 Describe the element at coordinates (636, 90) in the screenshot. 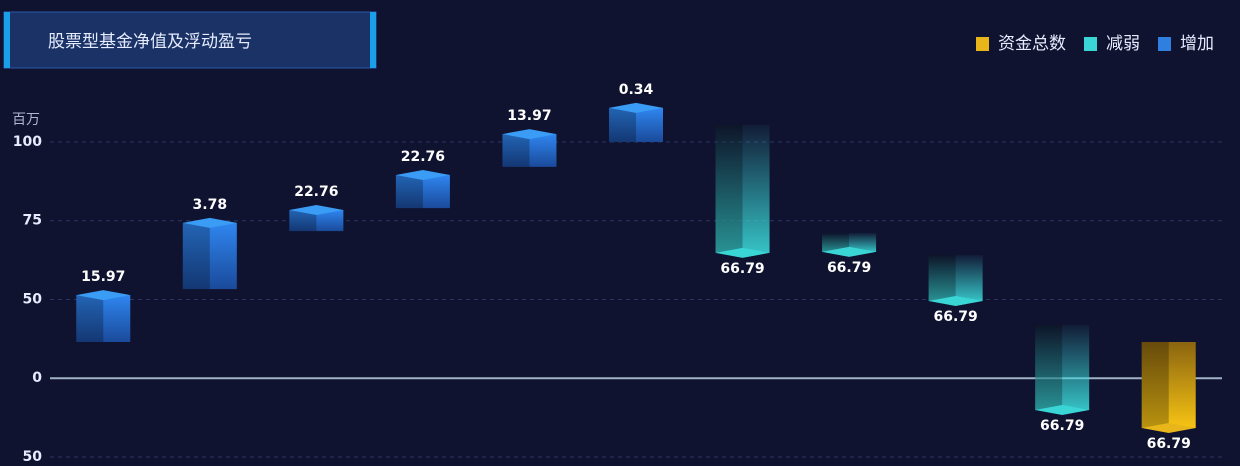

I see `data-label: 0.34` at that location.